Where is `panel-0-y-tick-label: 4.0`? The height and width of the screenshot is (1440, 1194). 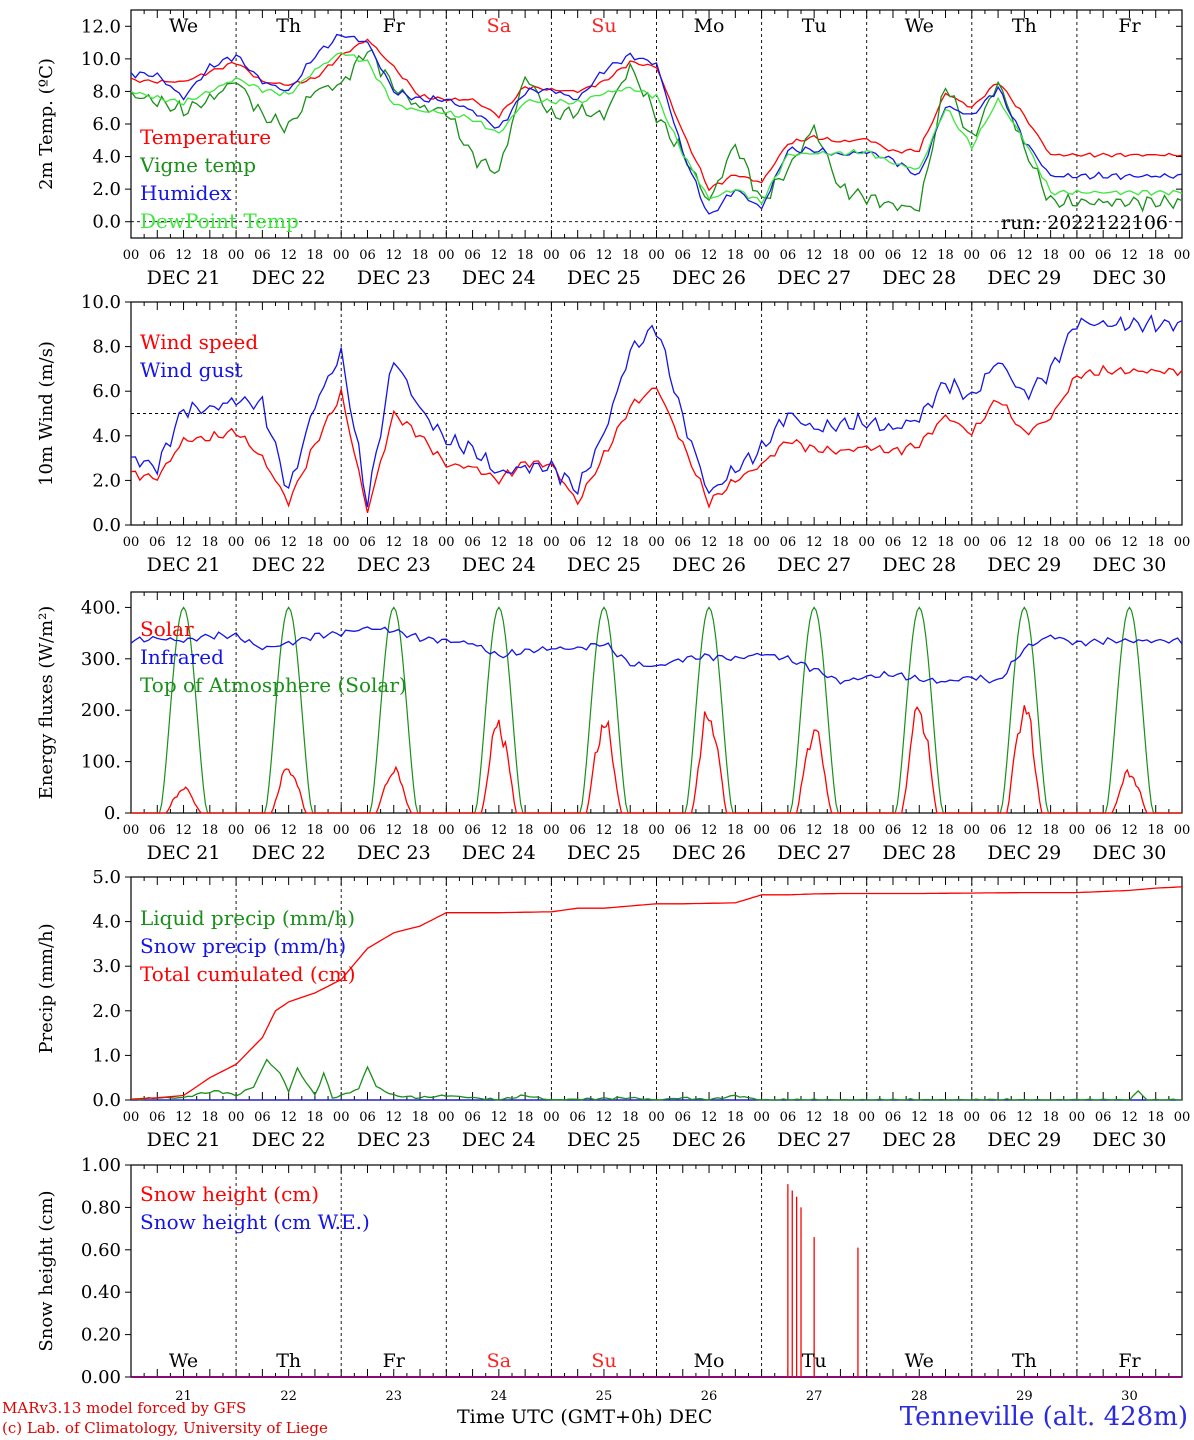
panel-0-y-tick-label: 4.0 is located at coordinates (106, 157).